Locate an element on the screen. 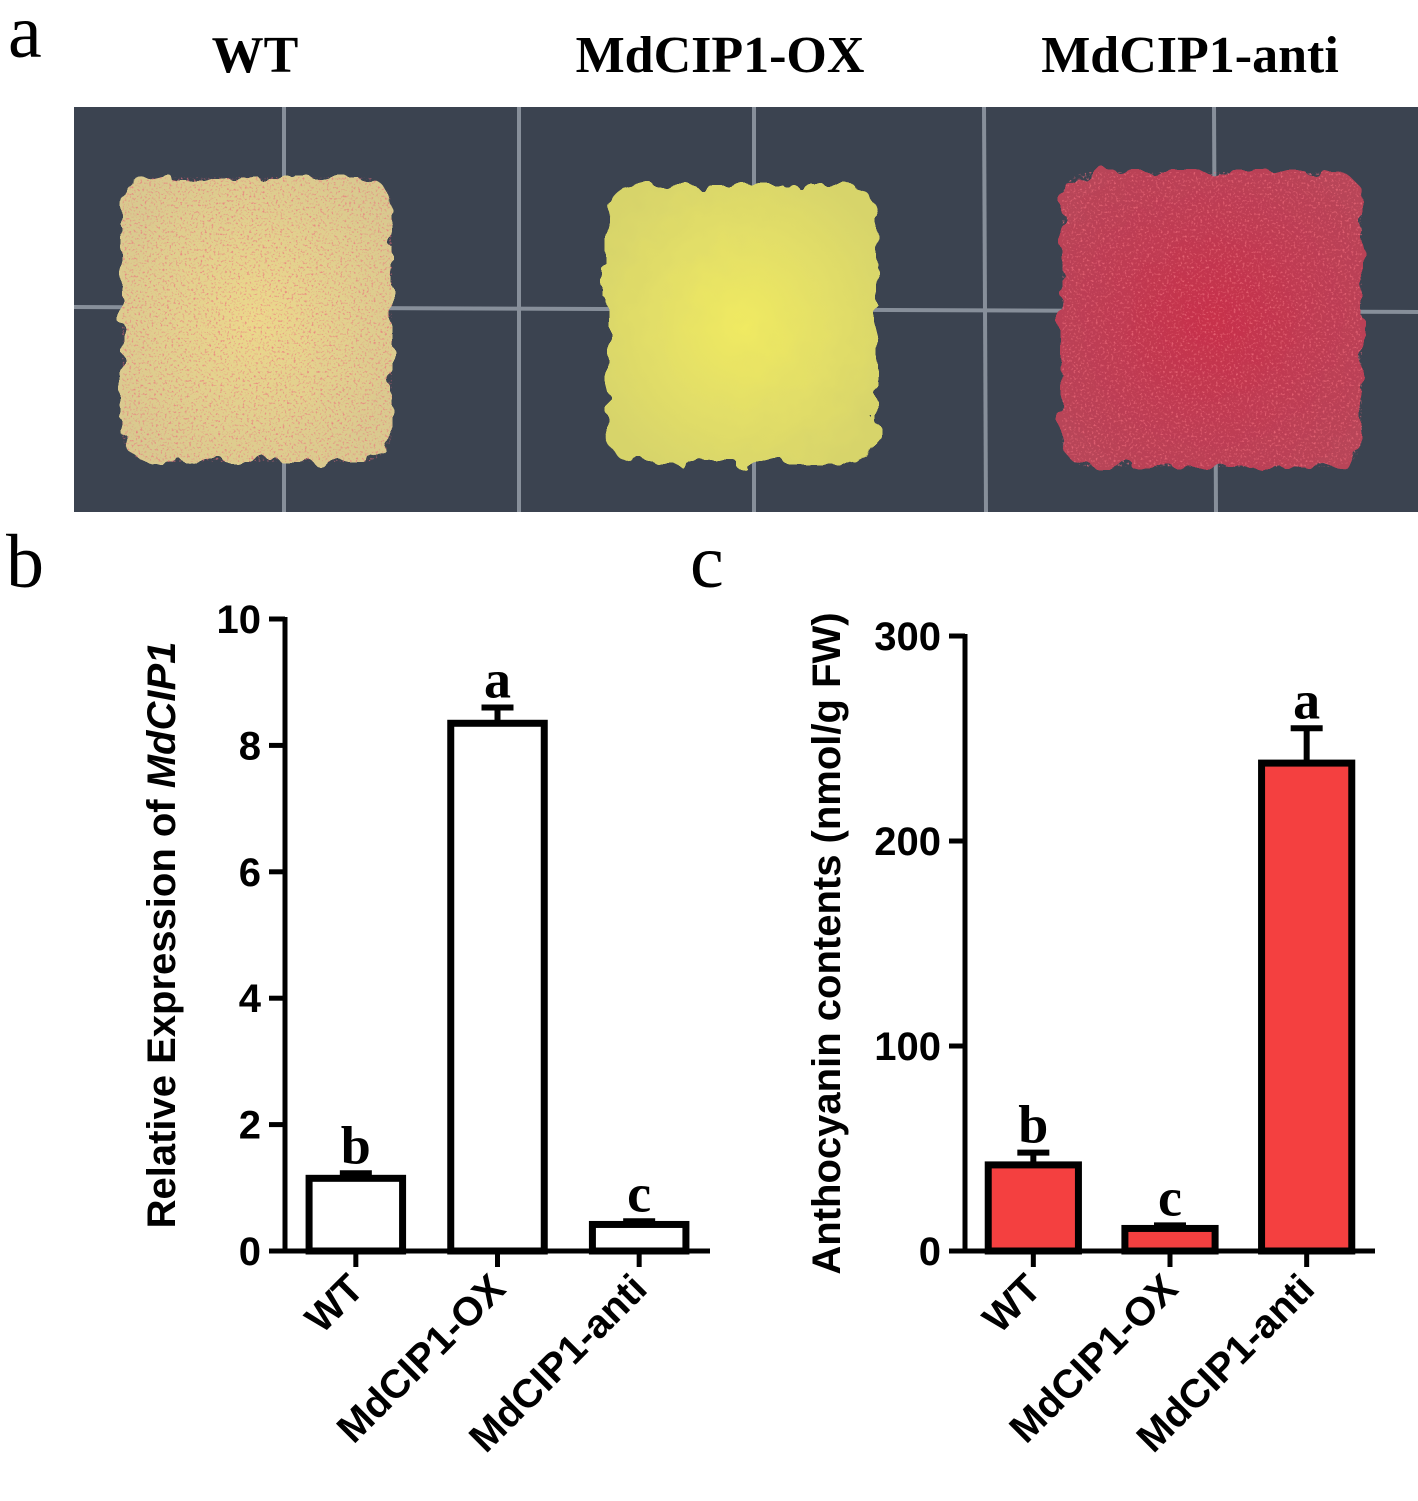  y-tick-label: 4 is located at coordinates (250, 999).